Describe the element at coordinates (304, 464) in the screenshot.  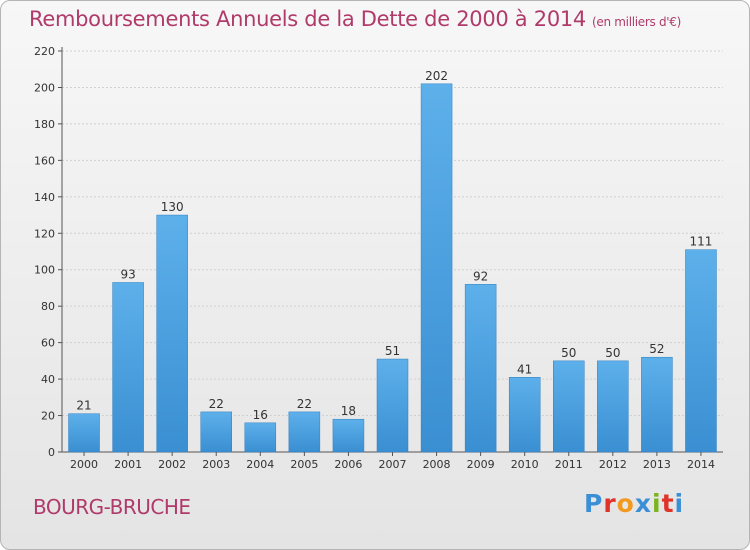
I see `x-tick-label: 2005` at that location.